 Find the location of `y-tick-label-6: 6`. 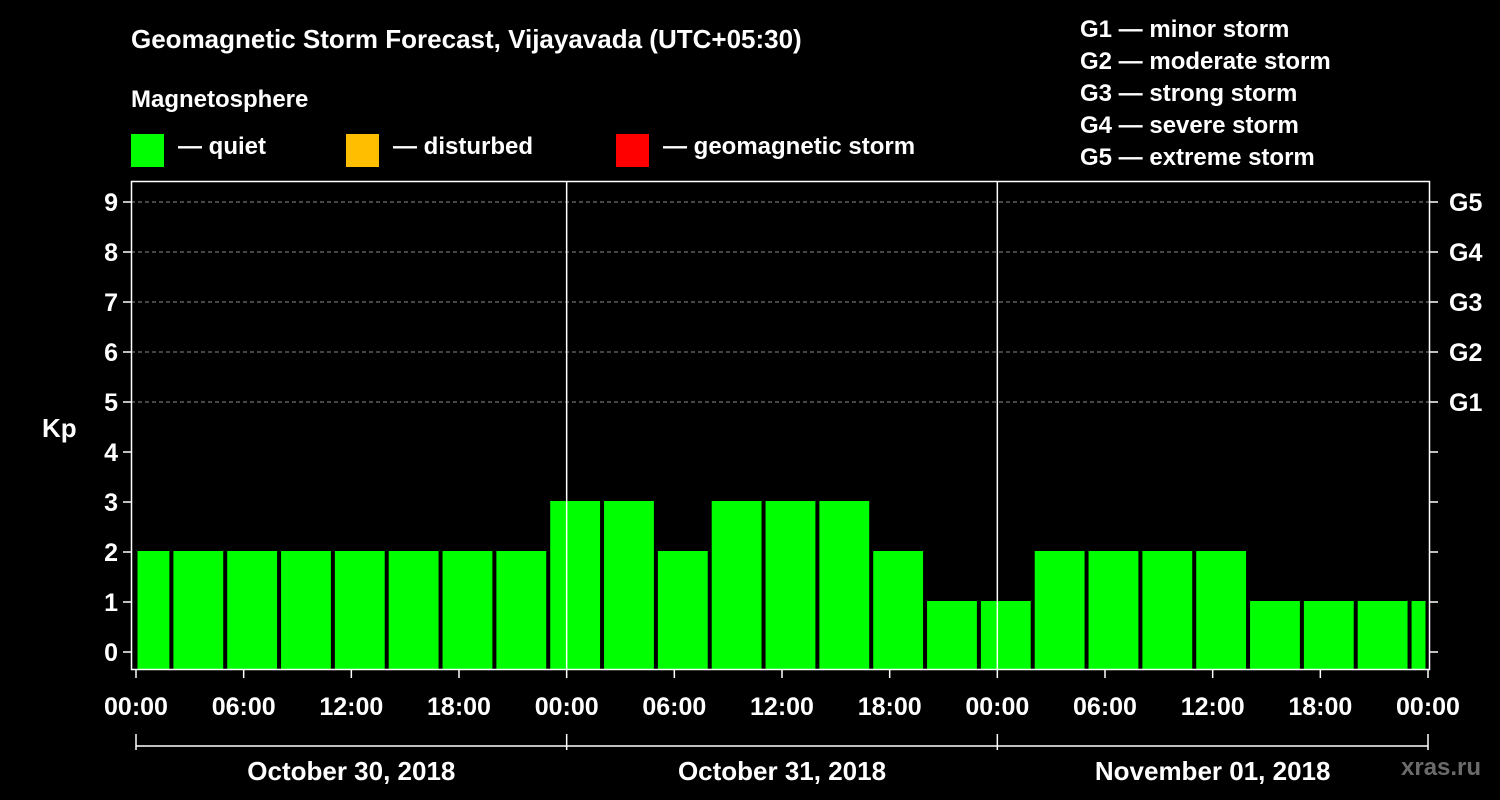

y-tick-label-6: 6 is located at coordinates (111, 353).